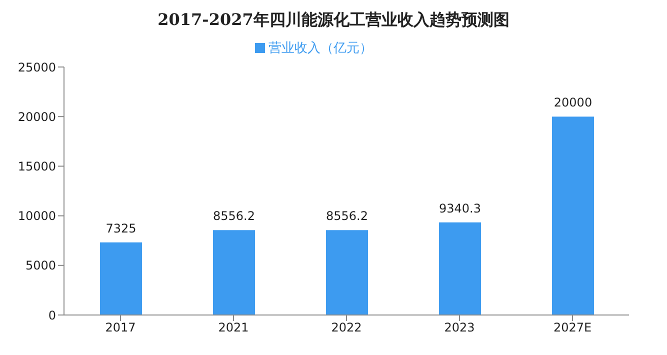 Image resolution: width=667 pixels, height=355 pixels. What do you see at coordinates (52, 315) in the screenshot?
I see `y-tick-label: 0` at bounding box center [52, 315].